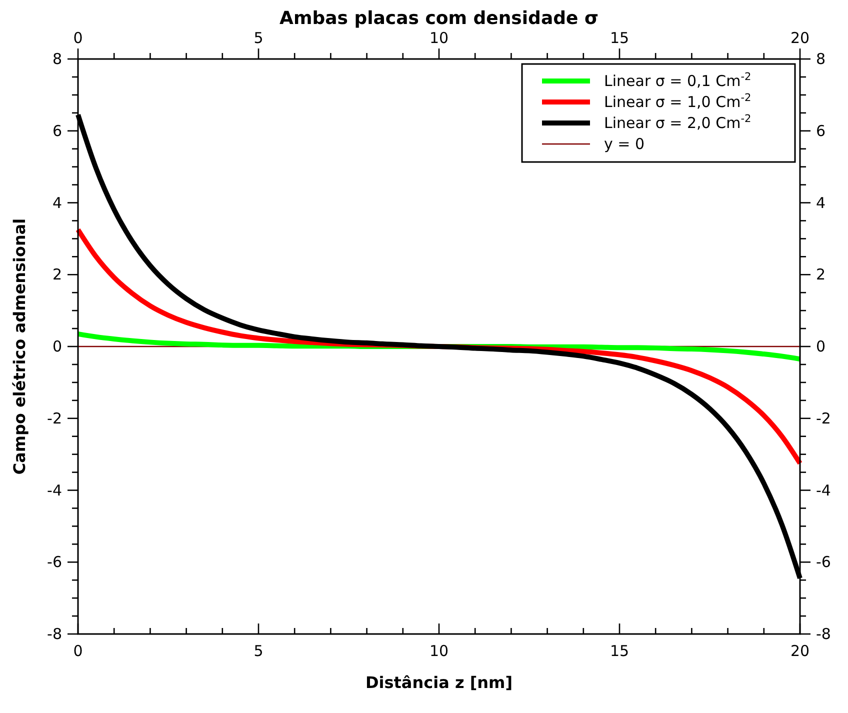 This screenshot has width=848, height=713. I want to click on x-tick-label: 20, so click(800, 651).